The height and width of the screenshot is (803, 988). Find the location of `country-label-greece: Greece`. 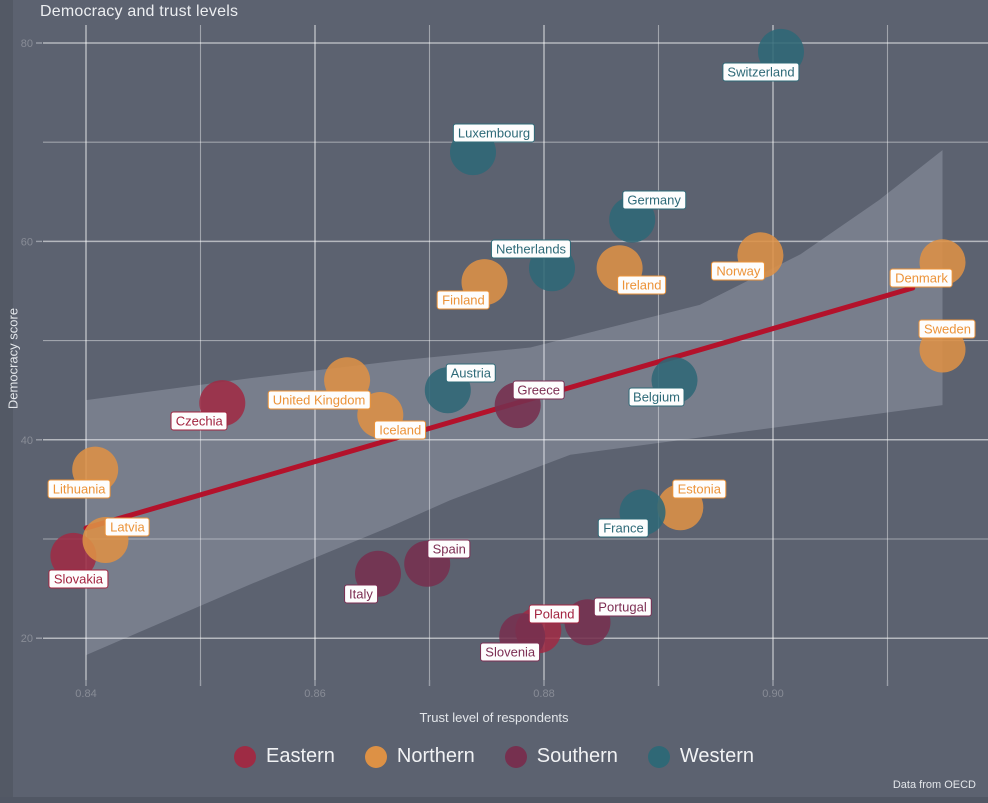

country-label-greece: Greece is located at coordinates (538, 390).